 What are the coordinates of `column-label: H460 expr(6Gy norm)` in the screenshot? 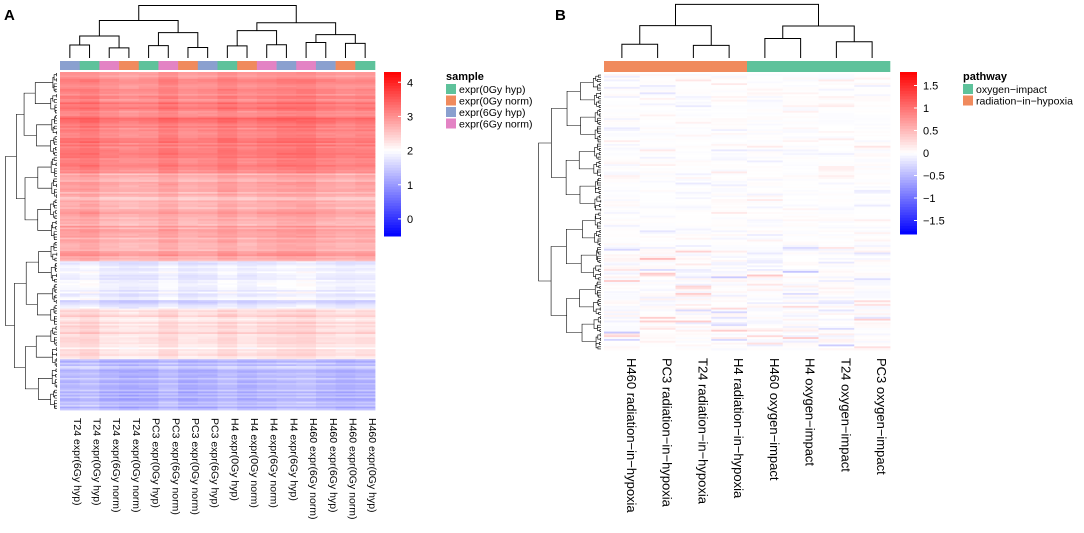 It's located at (313, 469).